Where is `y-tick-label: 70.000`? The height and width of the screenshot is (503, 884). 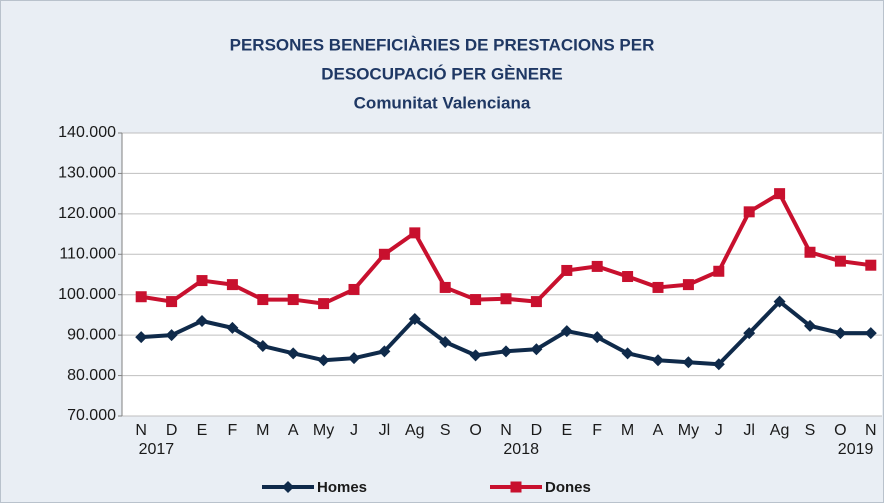
y-tick-label: 70.000 is located at coordinates (91, 415).